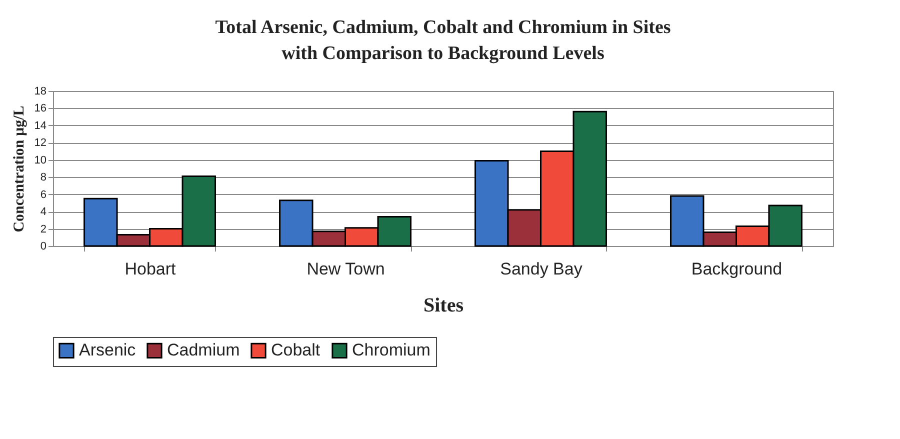  What do you see at coordinates (444, 305) in the screenshot?
I see `x-axis-title: Sites` at bounding box center [444, 305].